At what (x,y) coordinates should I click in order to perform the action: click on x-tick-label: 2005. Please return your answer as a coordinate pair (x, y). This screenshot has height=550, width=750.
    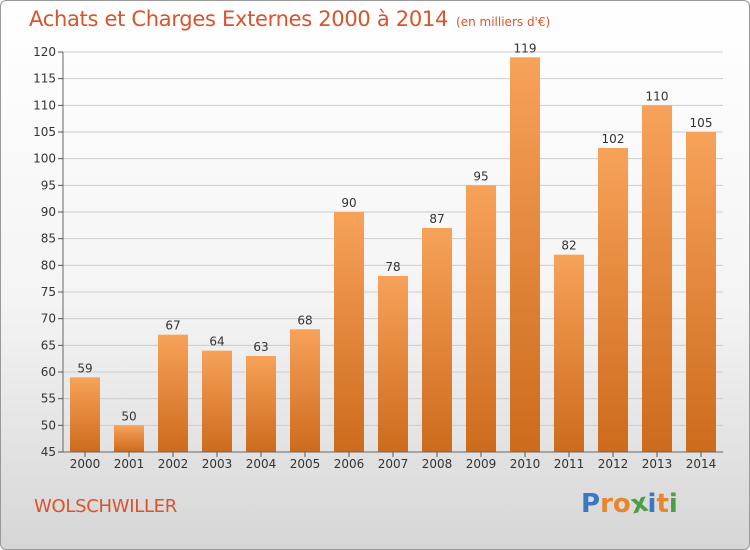
    Looking at the image, I should click on (305, 464).